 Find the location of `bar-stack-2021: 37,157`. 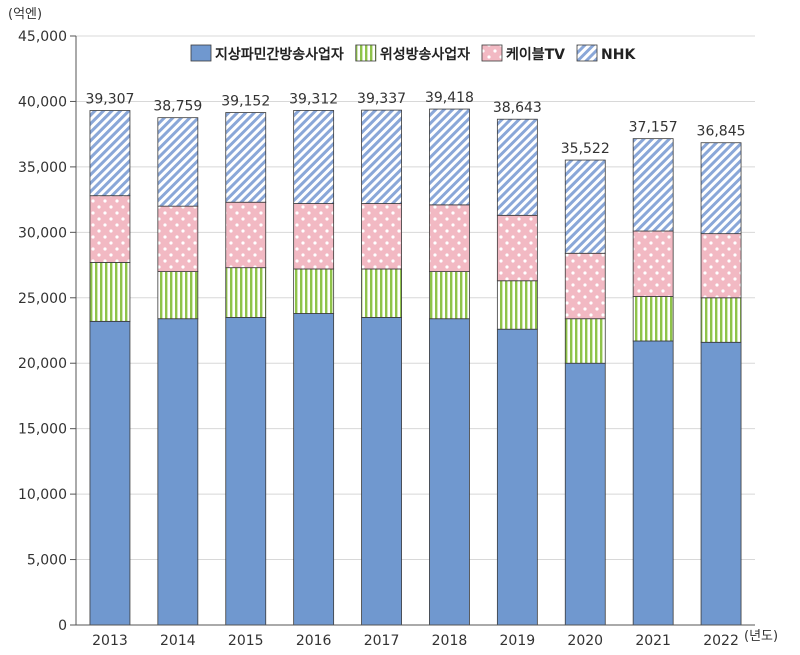

bar-stack-2021: 37,157 is located at coordinates (653, 373).